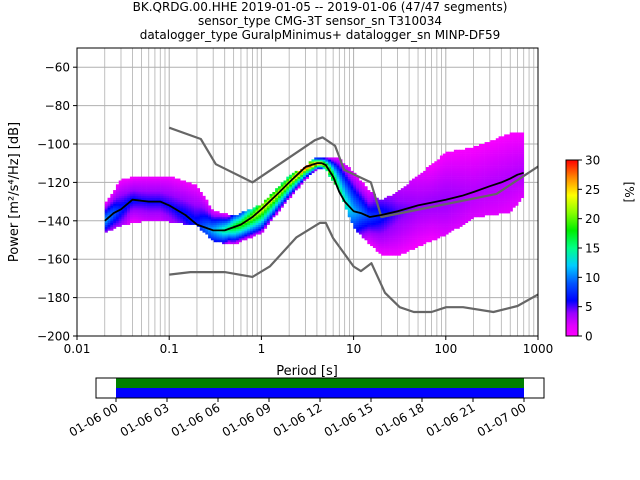  Describe the element at coordinates (53, 183) in the screenshot. I see `y-tick-label: −120` at that location.